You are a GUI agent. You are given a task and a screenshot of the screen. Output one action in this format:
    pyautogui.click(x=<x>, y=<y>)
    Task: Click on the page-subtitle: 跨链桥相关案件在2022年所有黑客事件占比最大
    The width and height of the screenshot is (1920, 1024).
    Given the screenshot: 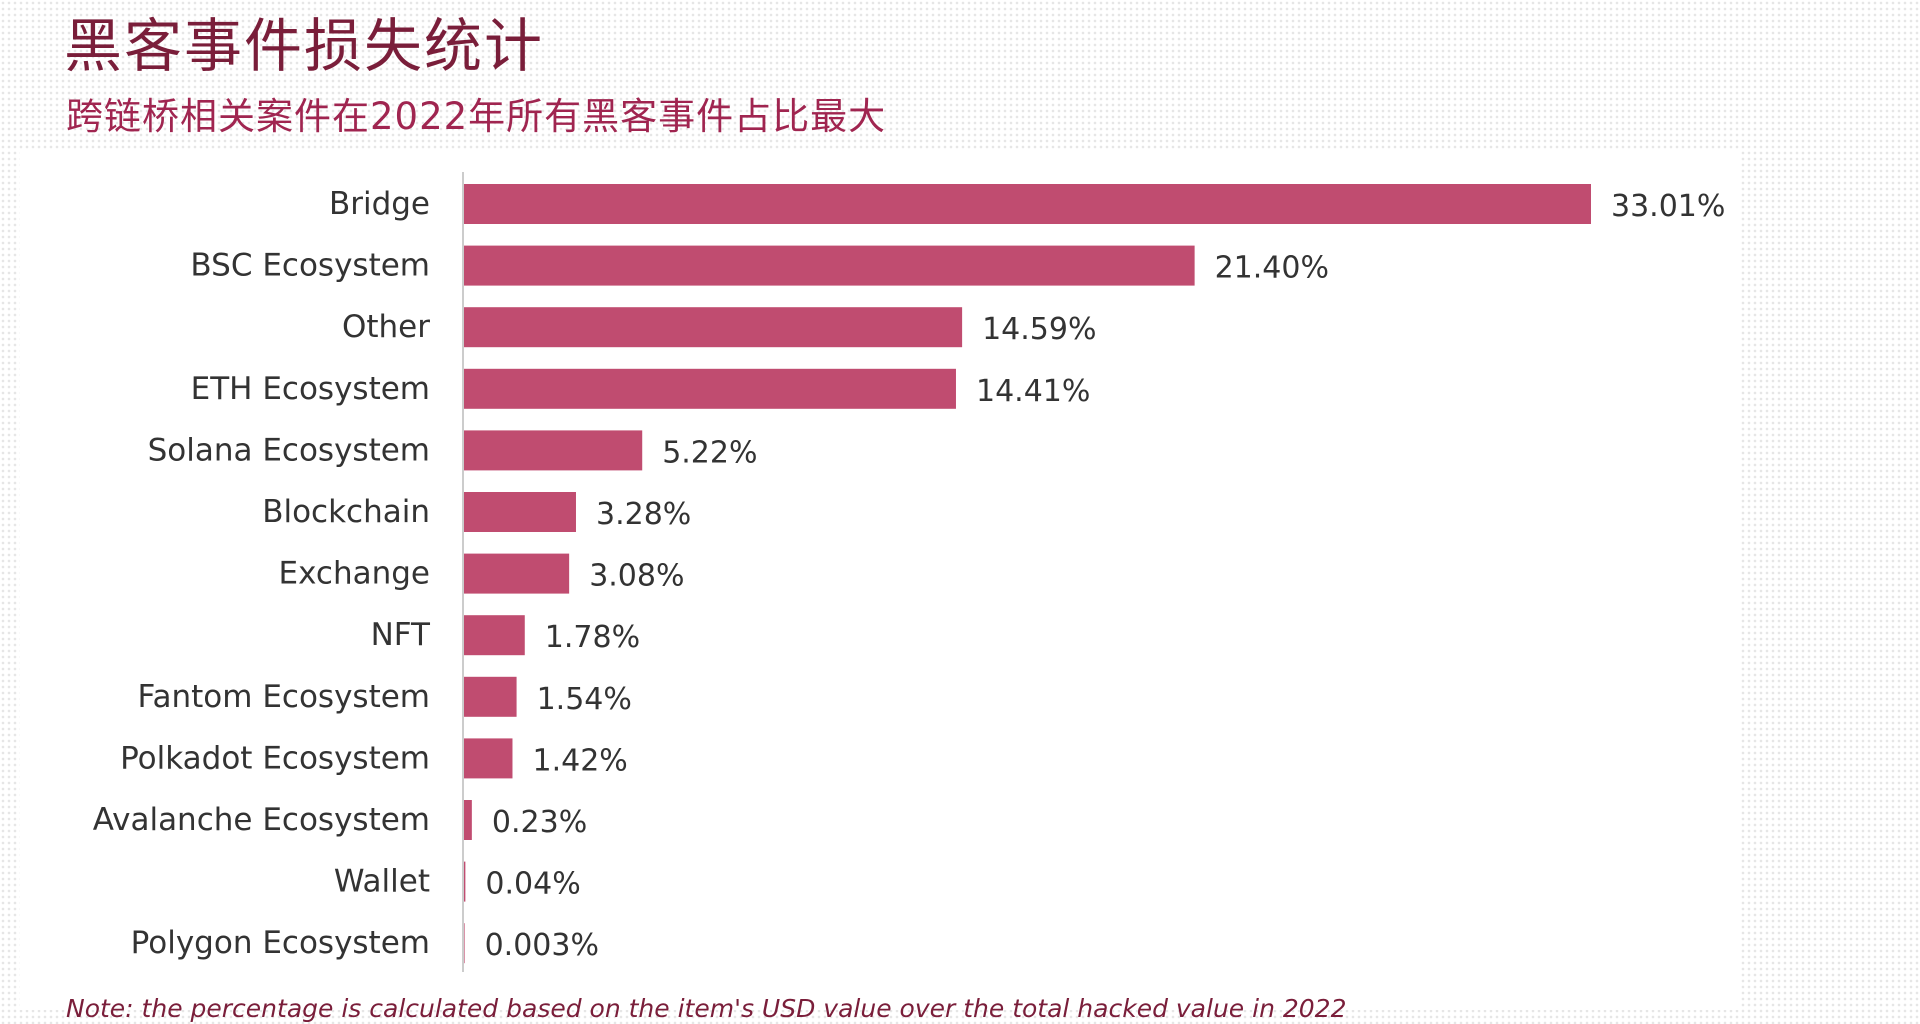 What is the action you would take?
    pyautogui.click(x=476, y=116)
    